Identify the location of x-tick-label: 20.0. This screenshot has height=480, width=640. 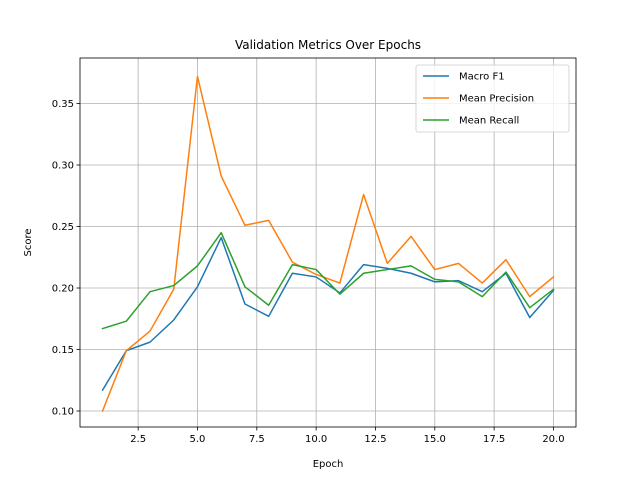
(553, 439).